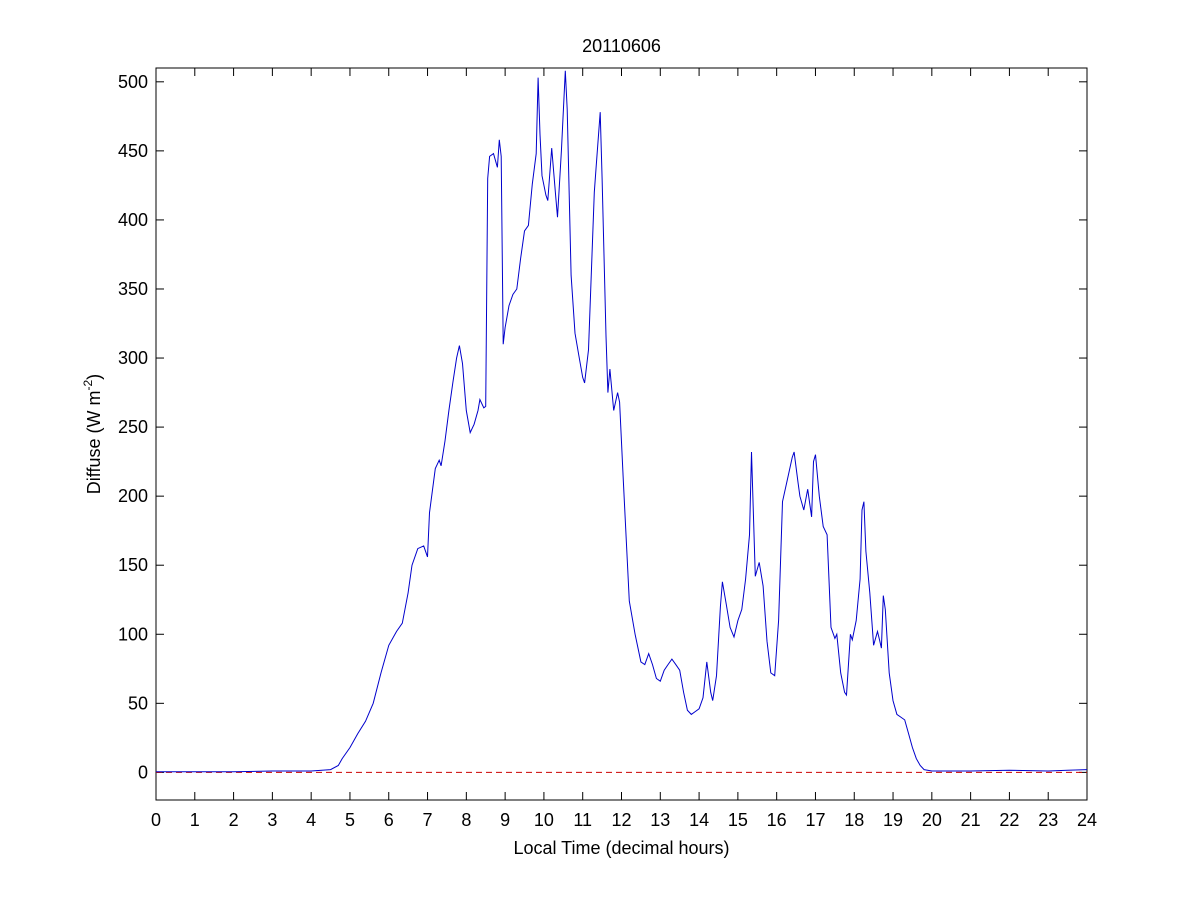 The image size is (1201, 900). What do you see at coordinates (621, 820) in the screenshot?
I see `x-tick-label: 12` at bounding box center [621, 820].